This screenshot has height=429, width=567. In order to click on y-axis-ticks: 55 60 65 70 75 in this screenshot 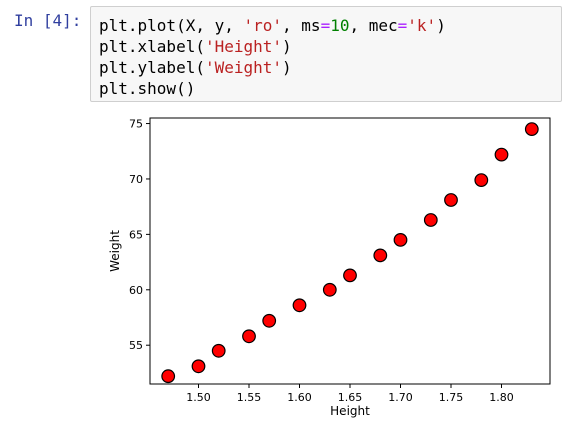, I will do `click(139, 235)`.